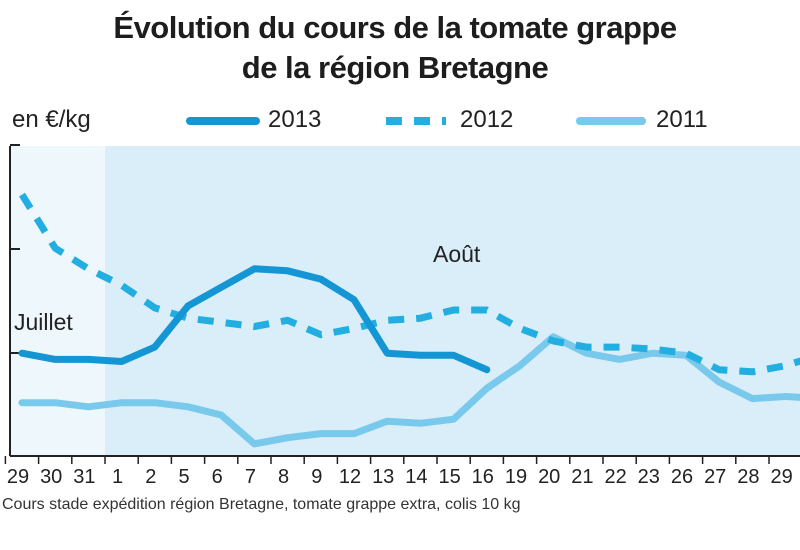 The image size is (800, 550). Describe the element at coordinates (51, 477) in the screenshot. I see `x-tick-label-1: 30` at that location.